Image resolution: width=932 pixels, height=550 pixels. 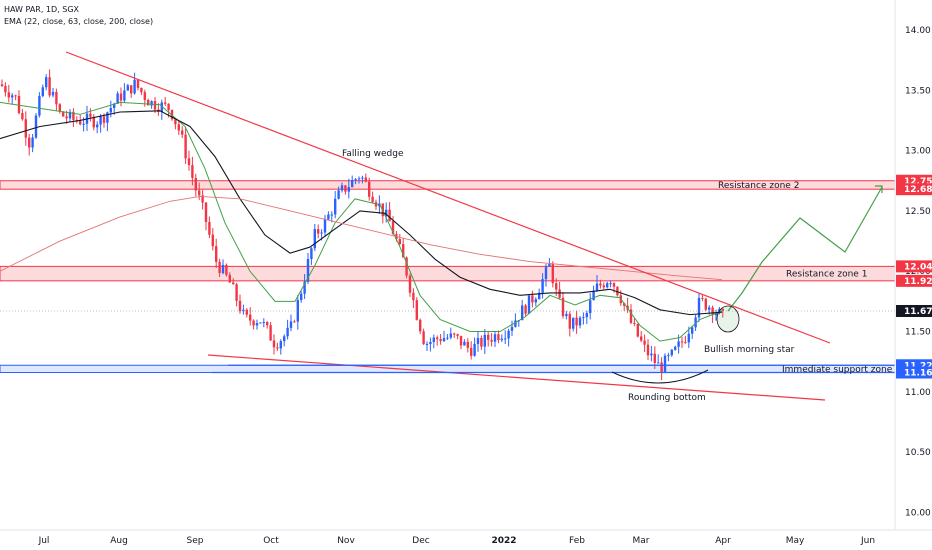 I want to click on ema-200-line, so click(x=361, y=238).